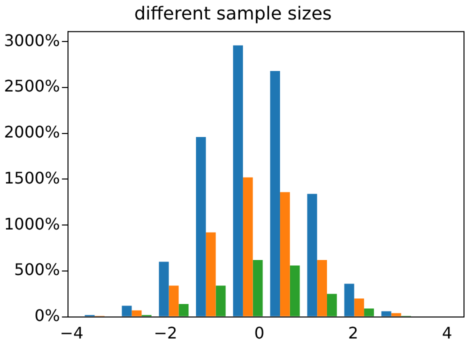 The width and height of the screenshot is (474, 350). What do you see at coordinates (72, 333) in the screenshot?
I see `x-tick-label: −4` at bounding box center [72, 333].